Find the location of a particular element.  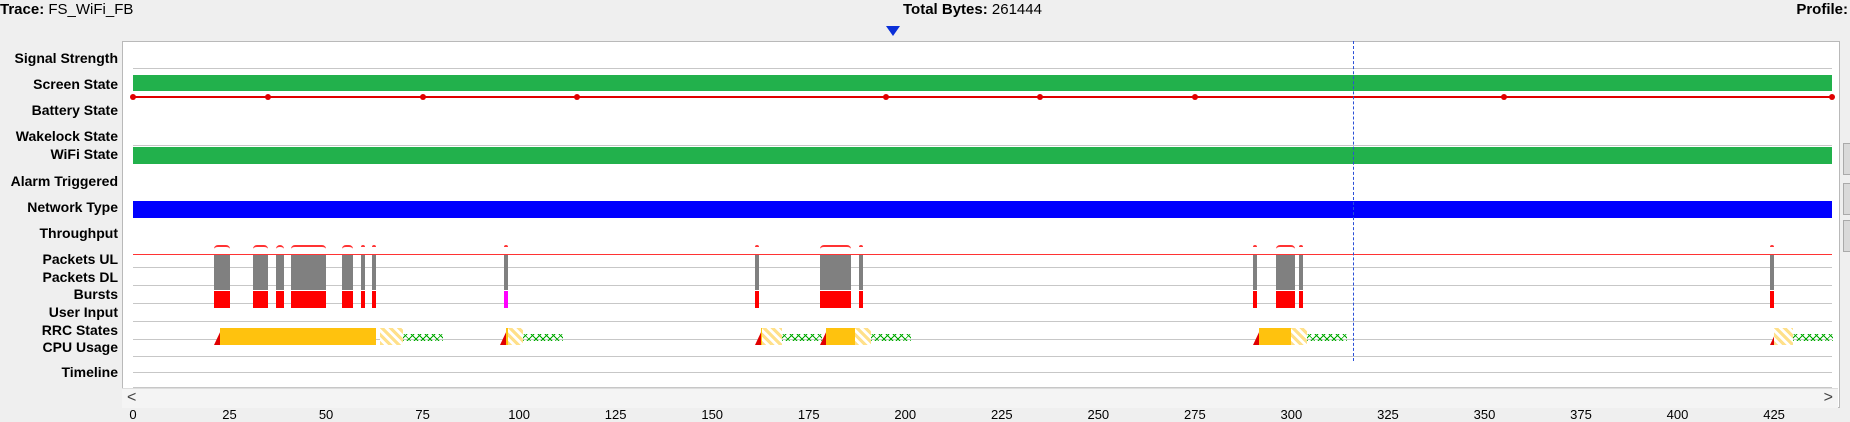

row-label-screen-state: Screen State is located at coordinates (75, 84).